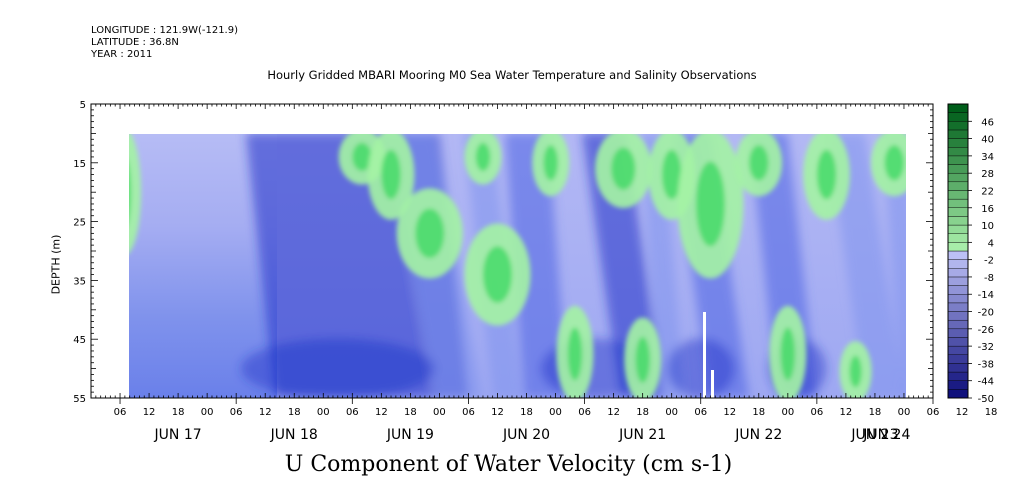  I want to click on x-day-label: JUN 19, so click(410, 435).